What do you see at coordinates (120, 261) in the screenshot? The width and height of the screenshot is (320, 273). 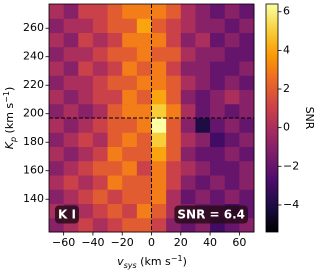 I see `x-label-part: v` at bounding box center [120, 261].